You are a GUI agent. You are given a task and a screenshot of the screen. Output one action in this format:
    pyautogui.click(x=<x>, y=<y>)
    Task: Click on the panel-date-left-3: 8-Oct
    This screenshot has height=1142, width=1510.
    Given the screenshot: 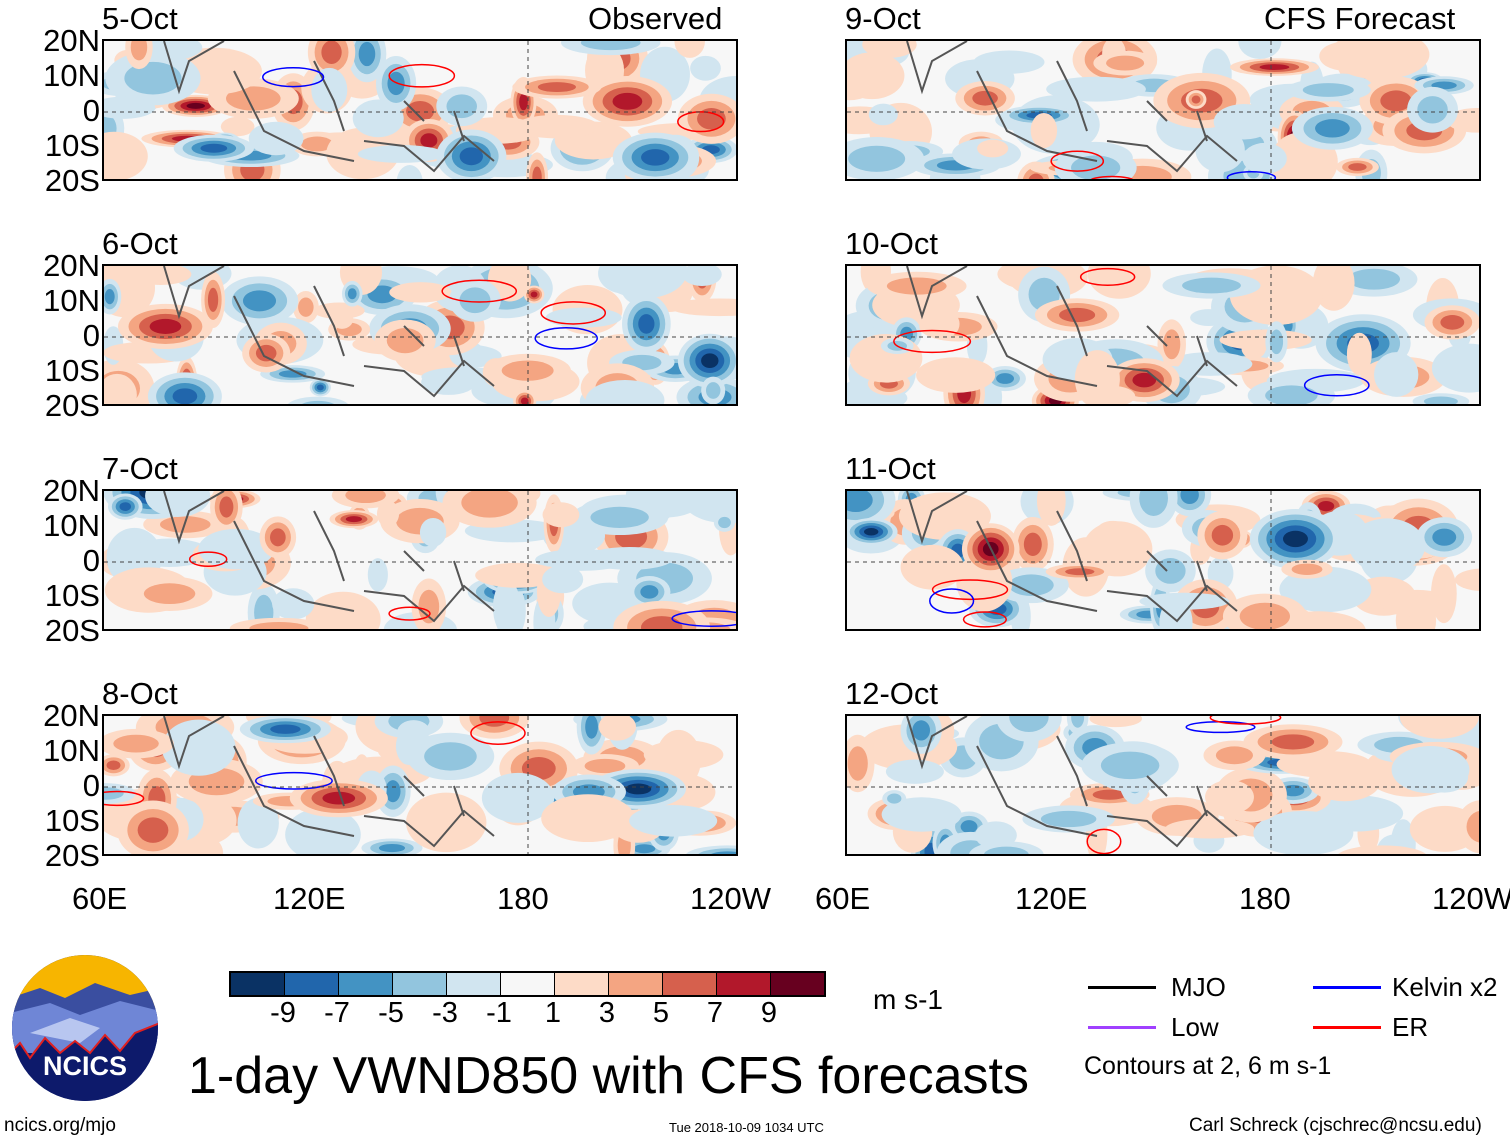 What is the action you would take?
    pyautogui.click(x=140, y=693)
    